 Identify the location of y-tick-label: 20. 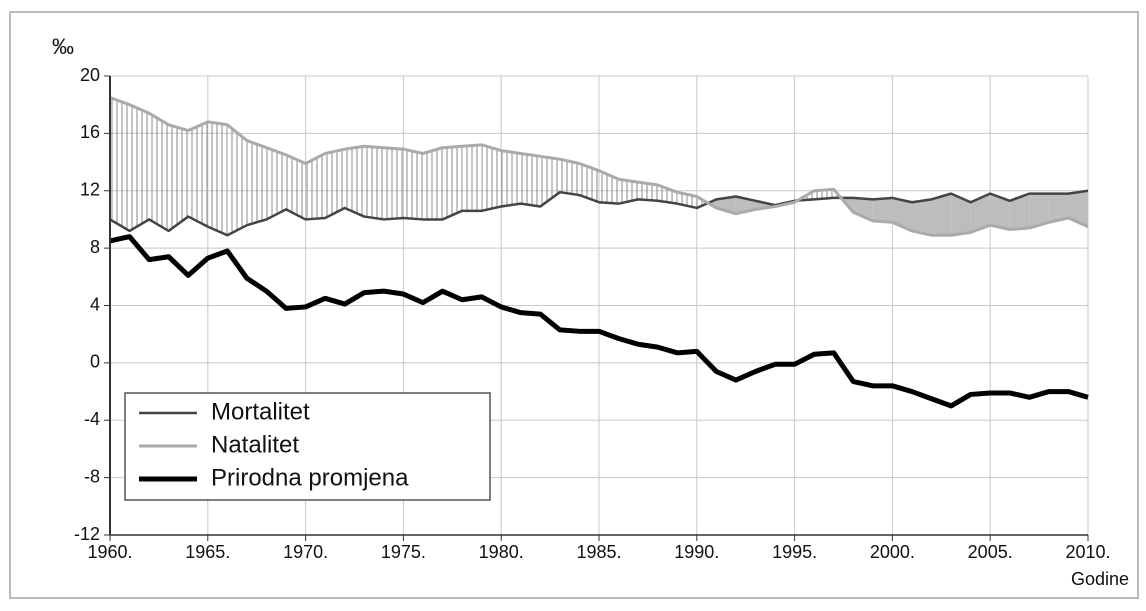
(90, 75).